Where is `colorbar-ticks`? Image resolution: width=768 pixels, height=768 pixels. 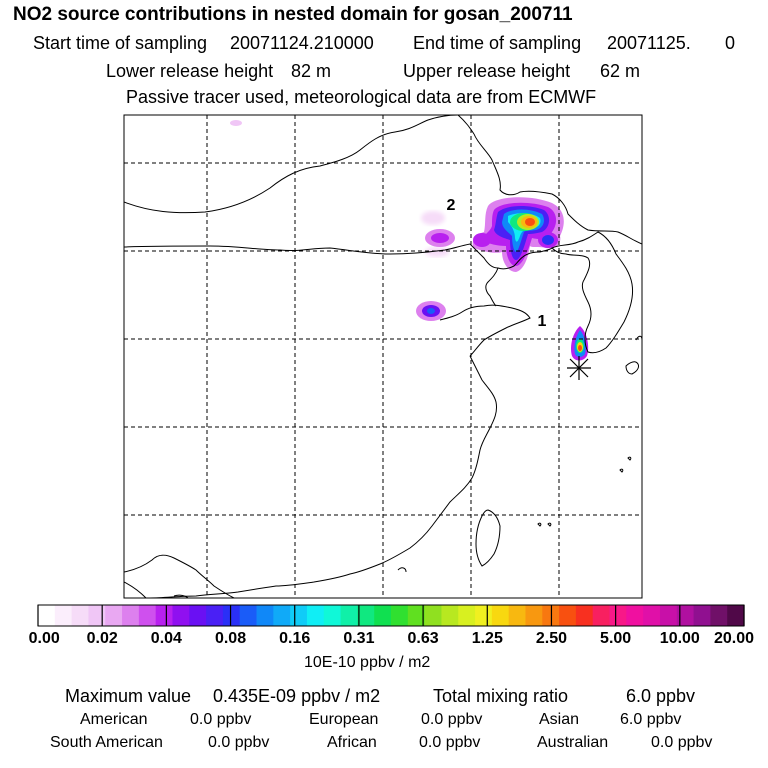
colorbar-ticks is located at coordinates (391, 615).